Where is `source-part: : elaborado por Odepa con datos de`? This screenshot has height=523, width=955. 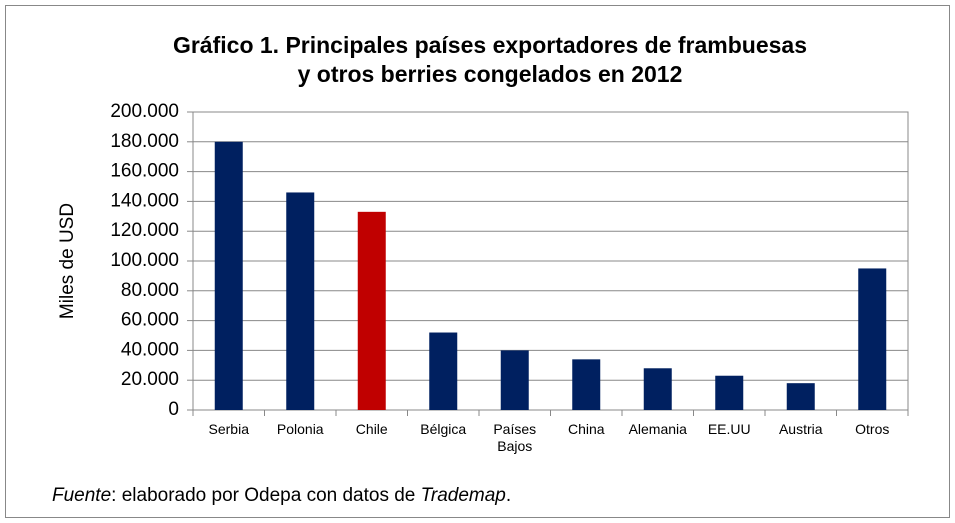
source-part: : elaborado por Odepa con datos de is located at coordinates (266, 495).